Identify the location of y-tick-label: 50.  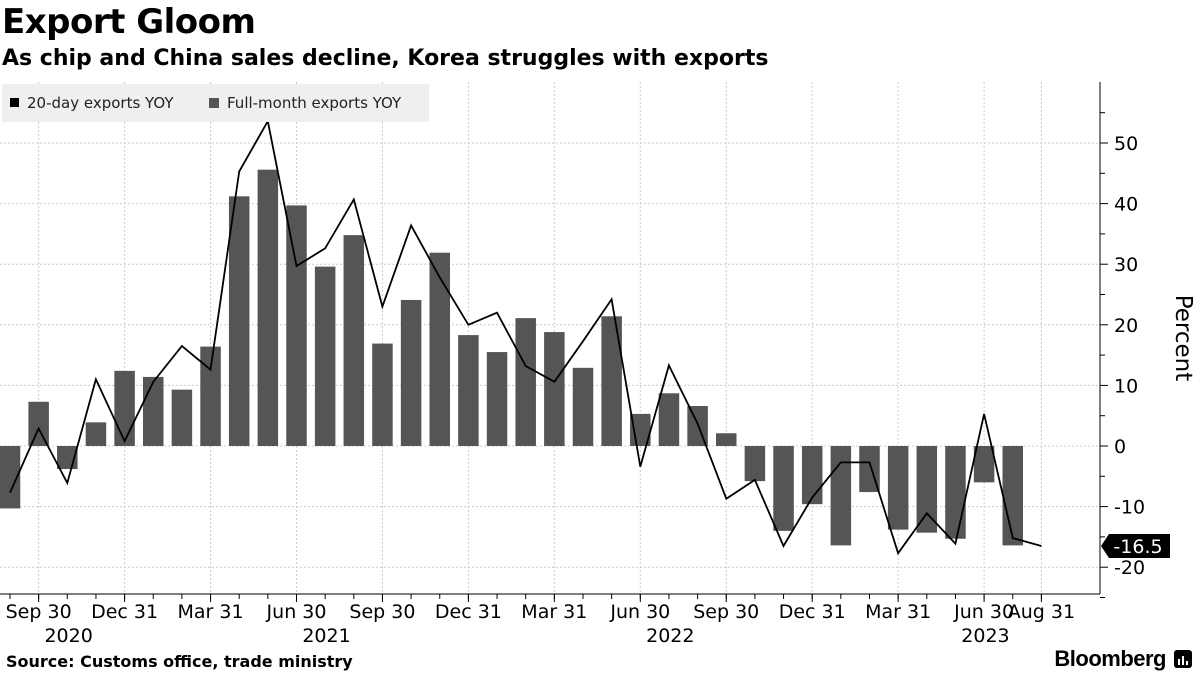
(1126, 144).